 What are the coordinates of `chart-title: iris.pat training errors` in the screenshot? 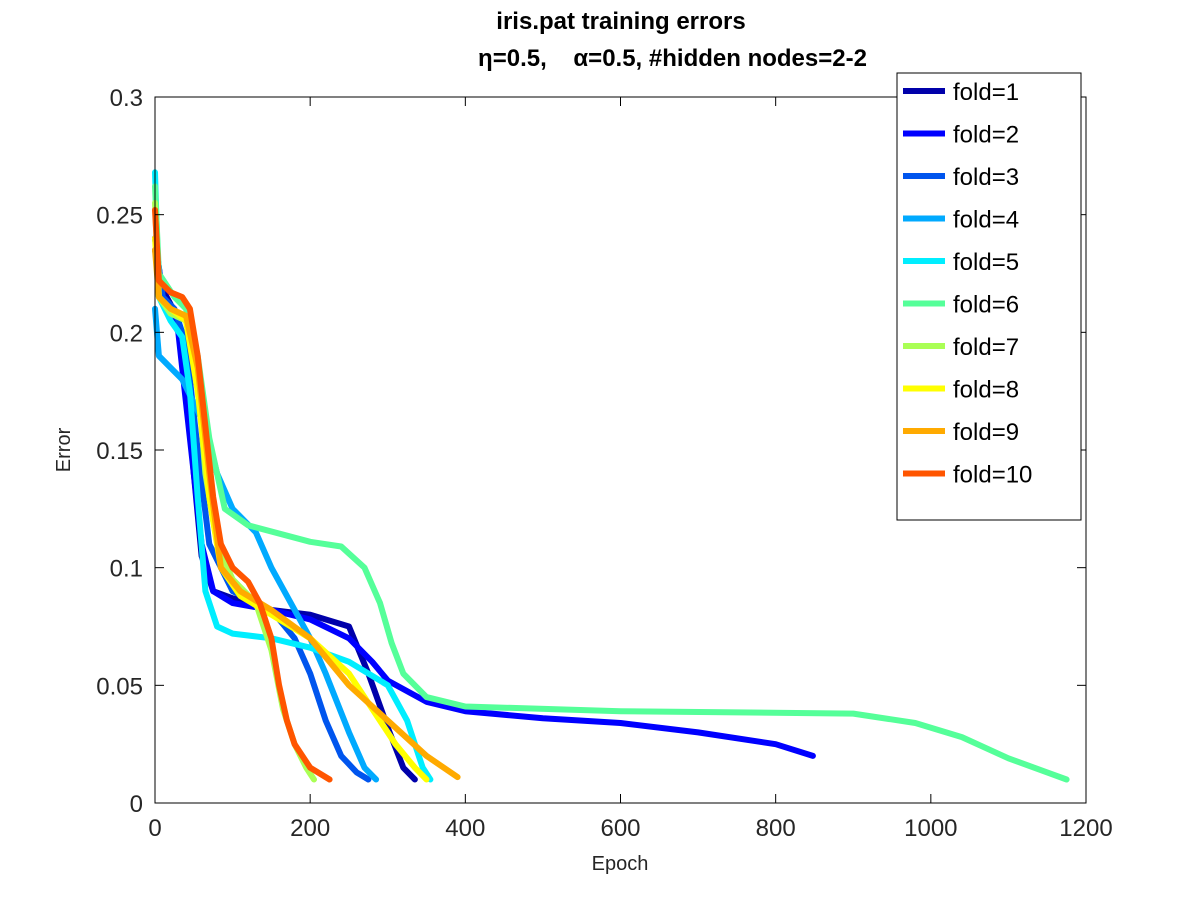 It's located at (621, 21).